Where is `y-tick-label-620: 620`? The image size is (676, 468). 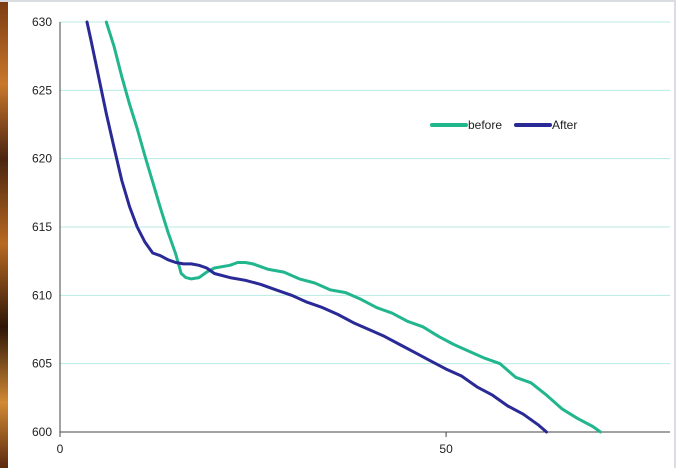 y-tick-label-620: 620 is located at coordinates (42, 159).